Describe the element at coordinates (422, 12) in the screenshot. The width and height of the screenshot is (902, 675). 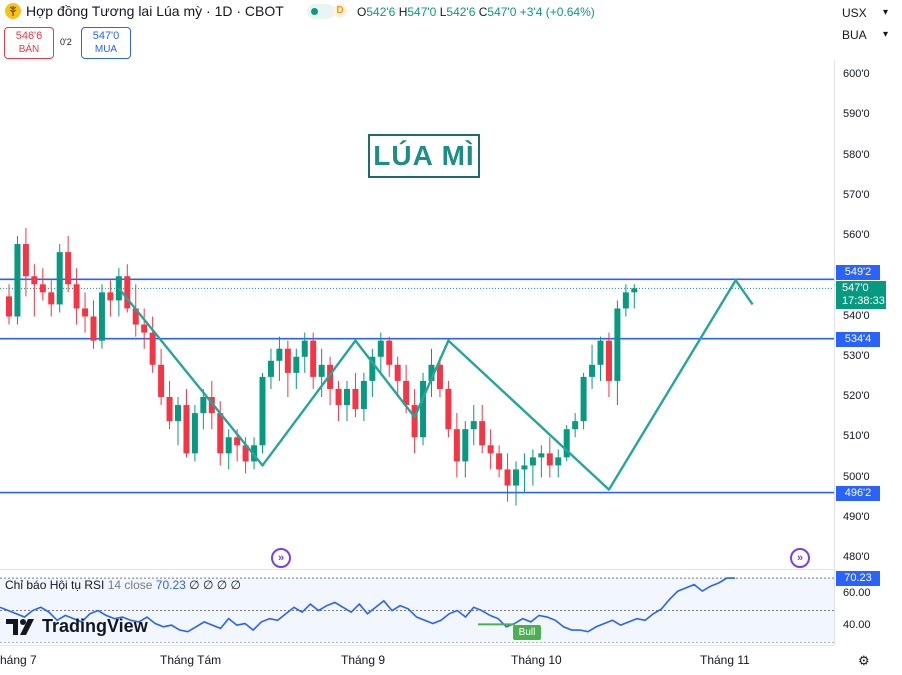
I see `high-value: 547'0` at that location.